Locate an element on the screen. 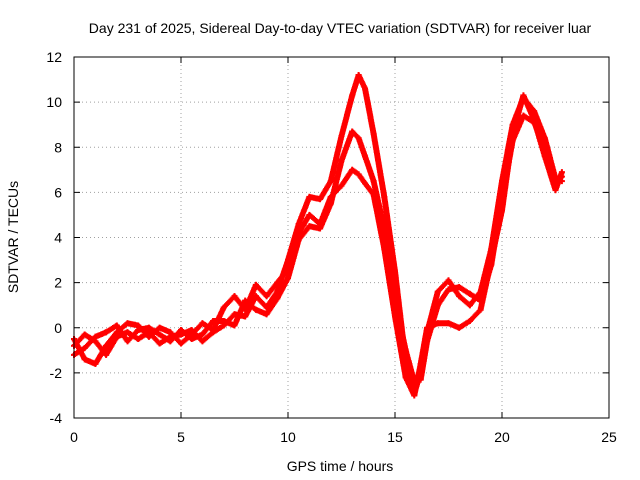 This screenshot has width=640, height=480. x-tick-labels: 0 5 10 15 20 25 is located at coordinates (343, 437).